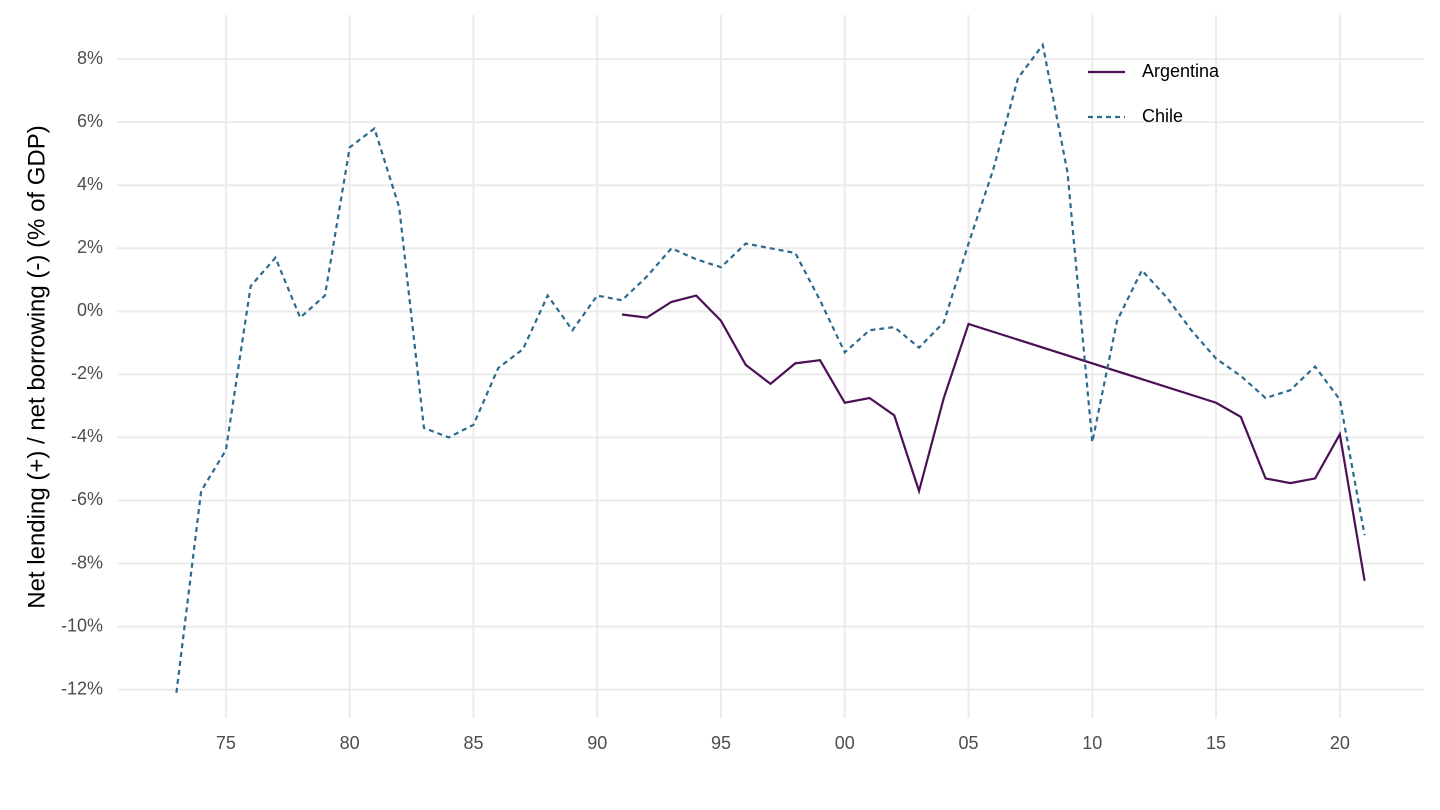 Image resolution: width=1440 pixels, height=810 pixels. Describe the element at coordinates (350, 743) in the screenshot. I see `x-tick-label: 80` at that location.